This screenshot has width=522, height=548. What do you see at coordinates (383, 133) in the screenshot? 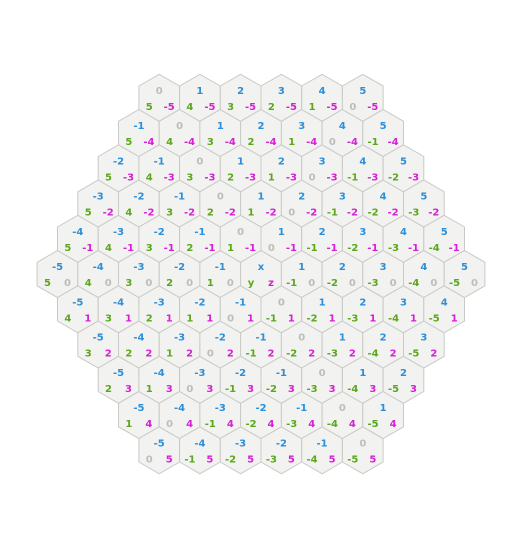
I see `hex-cell: 5-1 -4` at bounding box center [383, 133].